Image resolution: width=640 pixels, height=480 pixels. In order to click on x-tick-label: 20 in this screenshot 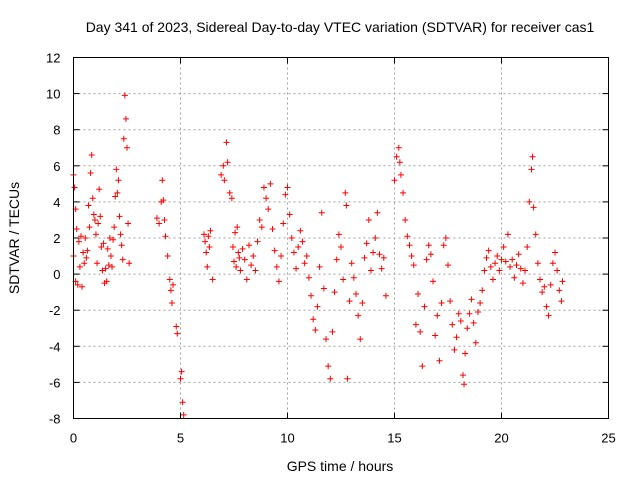, I will do `click(501, 438)`.